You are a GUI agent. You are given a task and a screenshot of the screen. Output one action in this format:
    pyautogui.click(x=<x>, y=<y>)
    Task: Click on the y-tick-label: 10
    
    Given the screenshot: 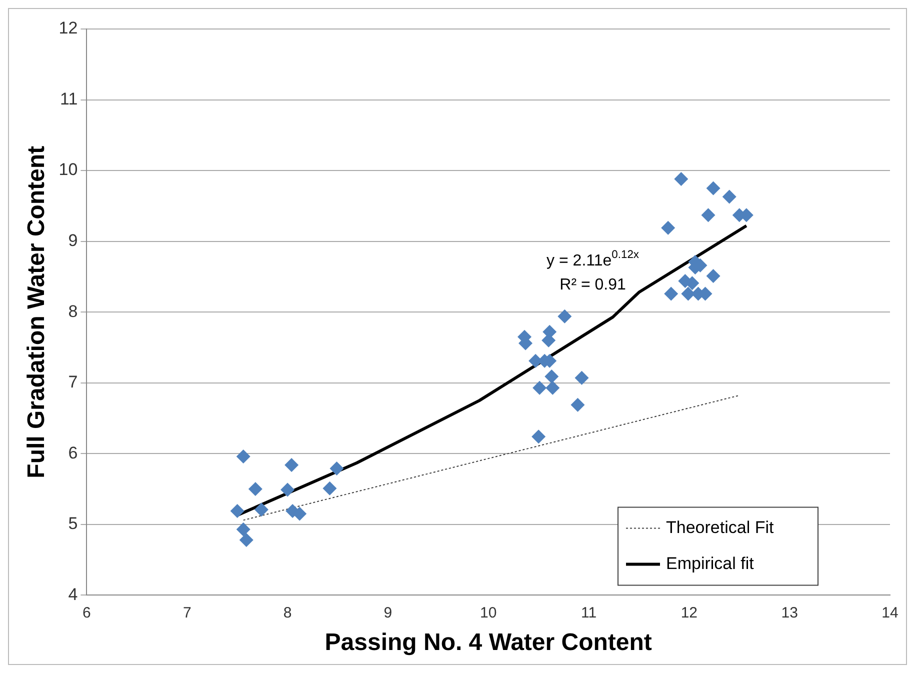 What is the action you would take?
    pyautogui.click(x=68, y=170)
    